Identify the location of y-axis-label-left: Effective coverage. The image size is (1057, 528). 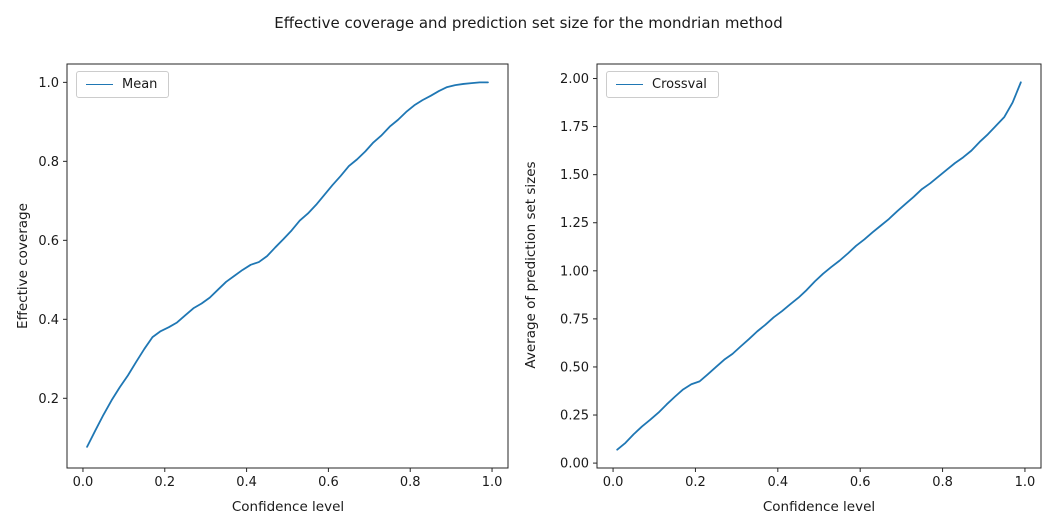
(23, 266).